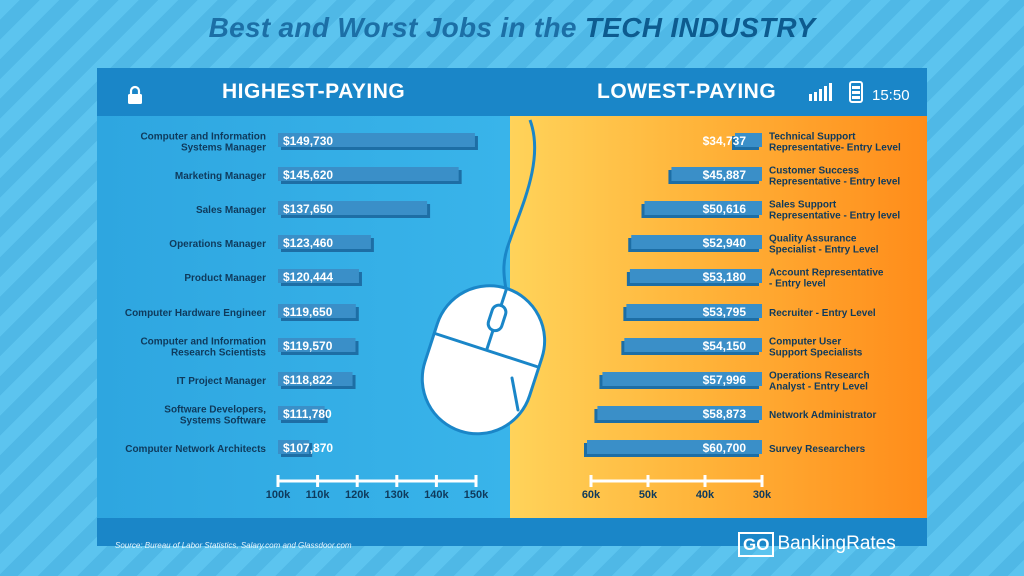 The height and width of the screenshot is (576, 1024). Describe the element at coordinates (725, 243) in the screenshot. I see `bar-value-label: $52,940` at that location.